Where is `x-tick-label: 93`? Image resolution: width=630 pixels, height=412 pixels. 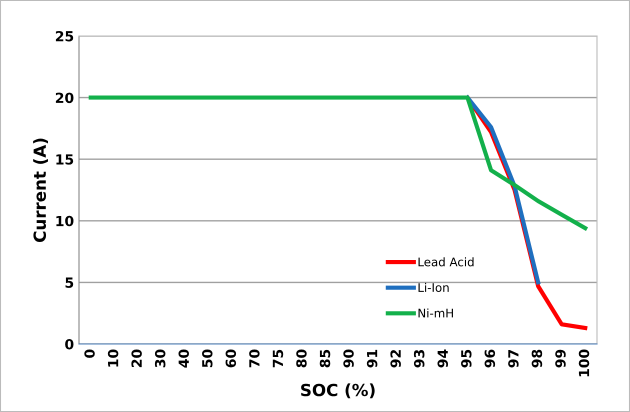
x-tick-label: 93 is located at coordinates (419, 359).